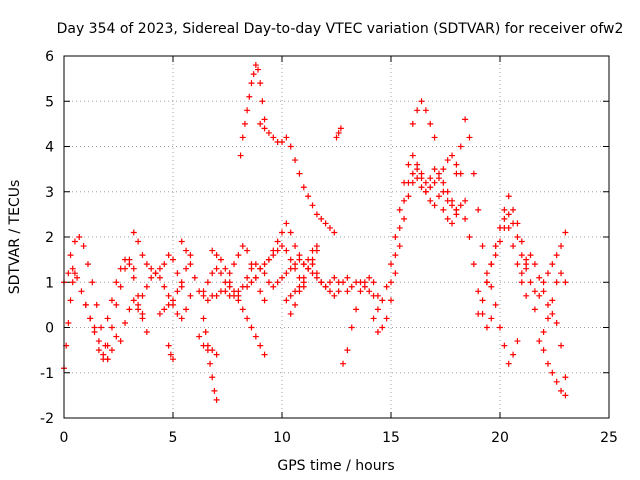  What do you see at coordinates (133, 321) in the screenshot?
I see `series-arc-f` at bounding box center [133, 321].